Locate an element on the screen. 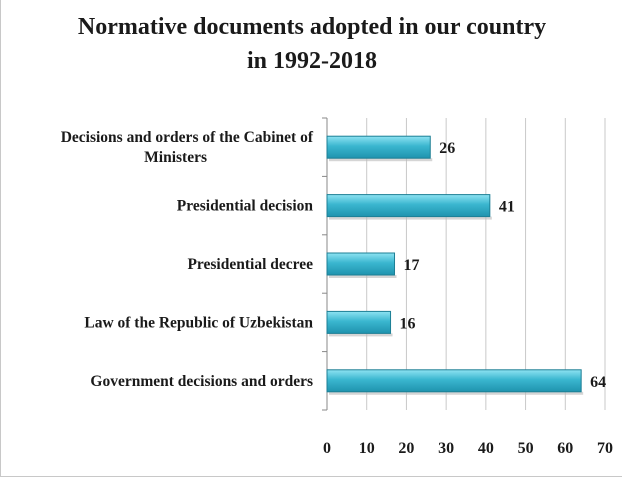 The width and height of the screenshot is (622, 477). x-tick-label: 30 is located at coordinates (446, 448).